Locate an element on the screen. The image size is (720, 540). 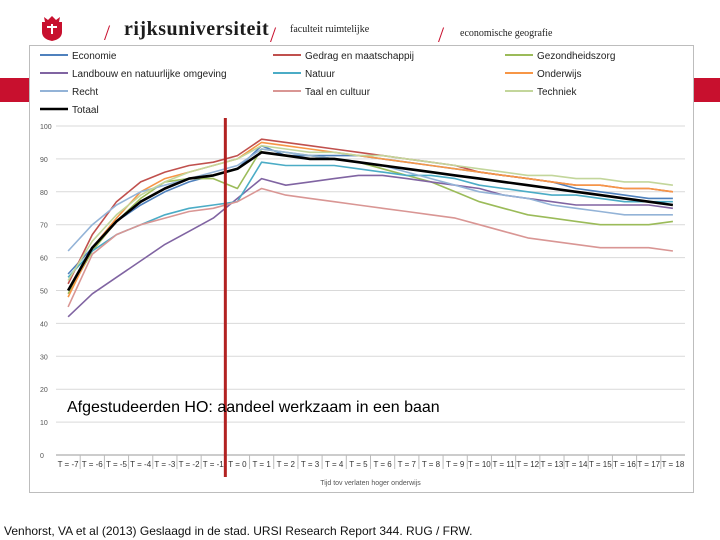
x-tick-label: T = 6 is located at coordinates (382, 464).